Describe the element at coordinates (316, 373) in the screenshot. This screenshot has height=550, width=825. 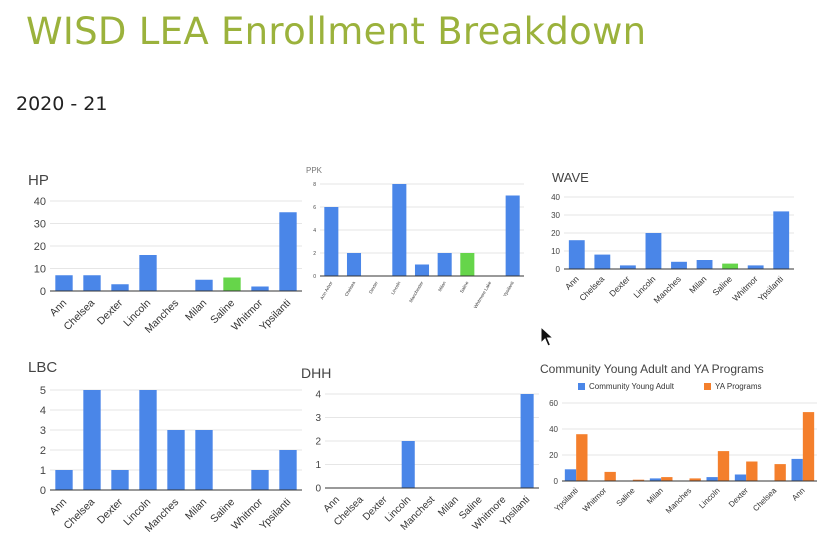
I see `chart-title: DHH` at that location.